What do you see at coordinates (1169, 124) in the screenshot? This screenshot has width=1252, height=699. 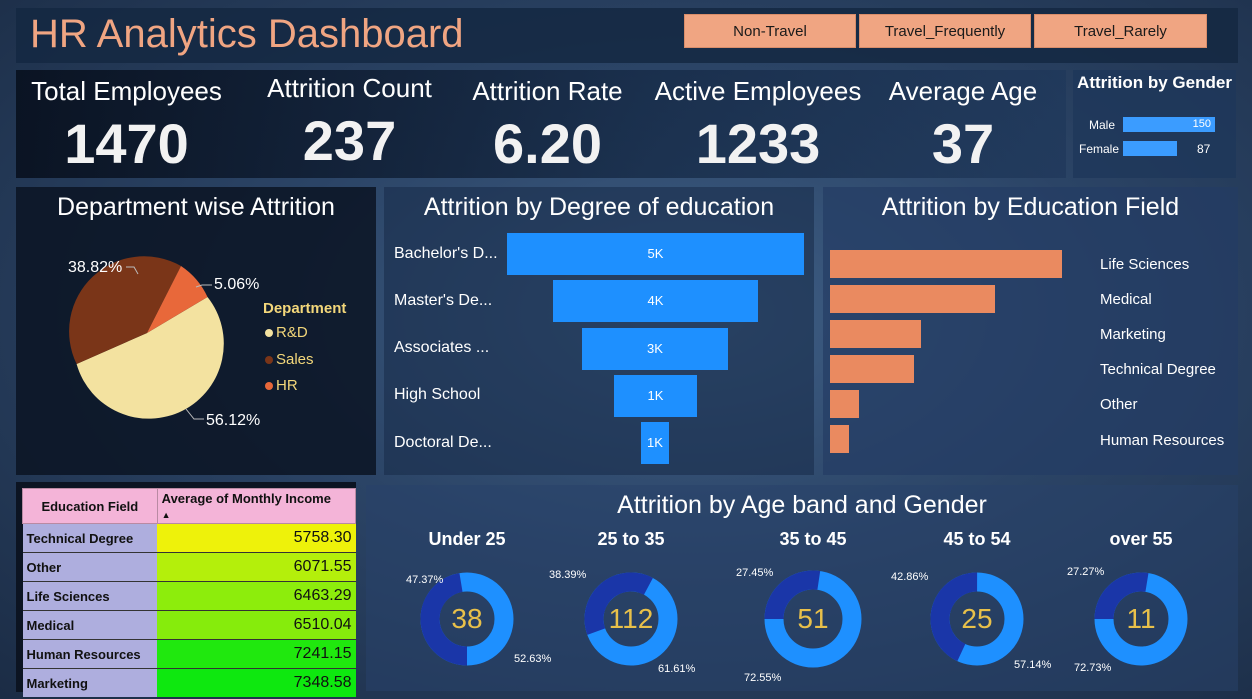 I see `gender-bar-male: 150` at bounding box center [1169, 124].